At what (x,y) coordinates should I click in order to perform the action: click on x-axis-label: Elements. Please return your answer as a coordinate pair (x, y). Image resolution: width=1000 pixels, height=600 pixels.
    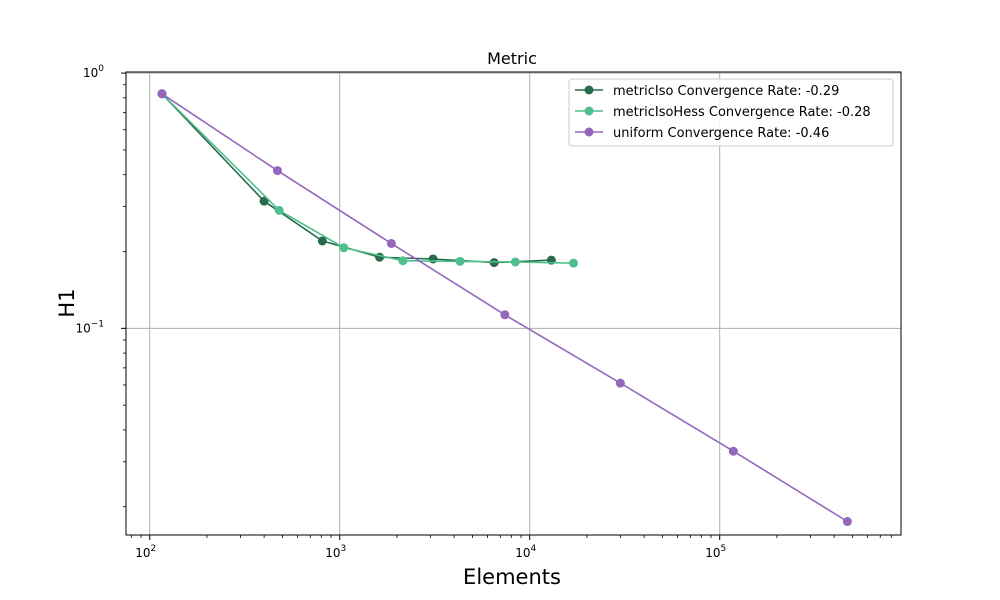
    Looking at the image, I should click on (512, 577).